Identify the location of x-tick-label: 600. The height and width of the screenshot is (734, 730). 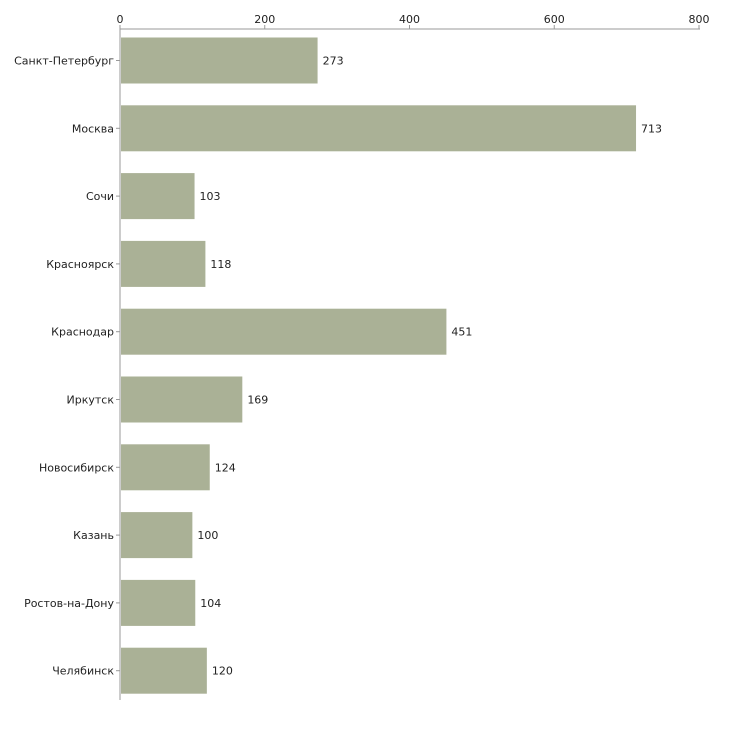
(554, 19).